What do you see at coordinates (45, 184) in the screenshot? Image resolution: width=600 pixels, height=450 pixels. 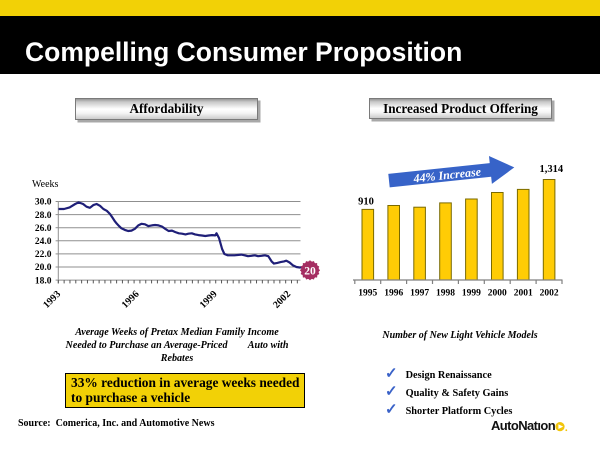 I see `svg-text: Weeks` at bounding box center [45, 184].